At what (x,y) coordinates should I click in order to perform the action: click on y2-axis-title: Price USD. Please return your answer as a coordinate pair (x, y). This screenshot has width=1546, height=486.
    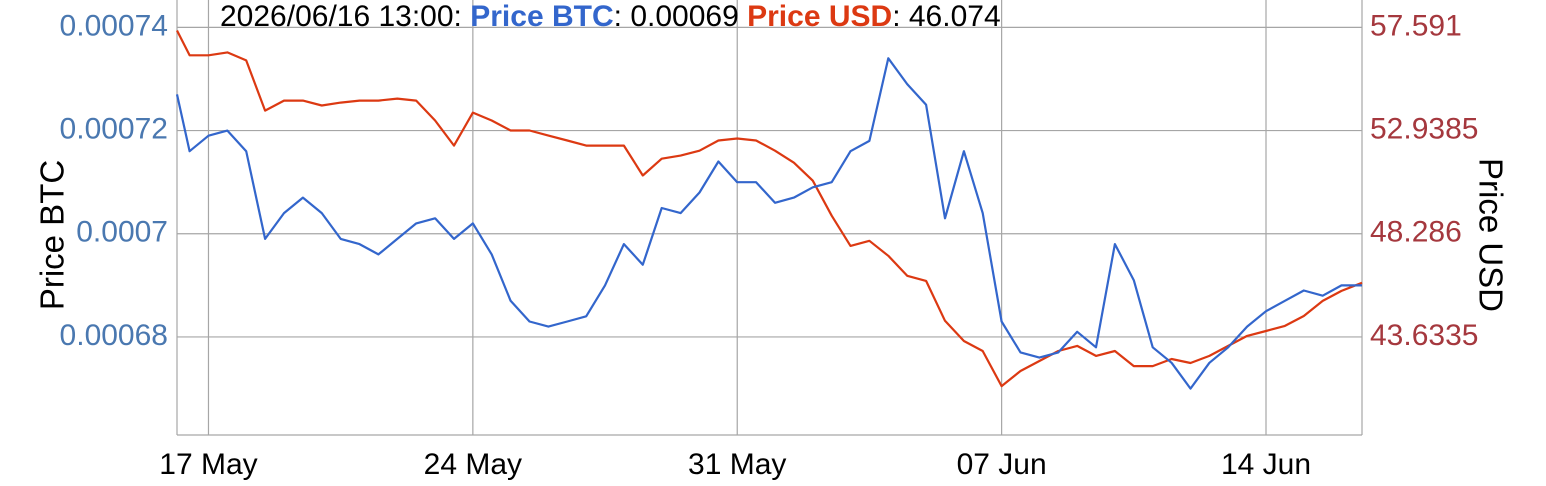
    Looking at the image, I should click on (1490, 235).